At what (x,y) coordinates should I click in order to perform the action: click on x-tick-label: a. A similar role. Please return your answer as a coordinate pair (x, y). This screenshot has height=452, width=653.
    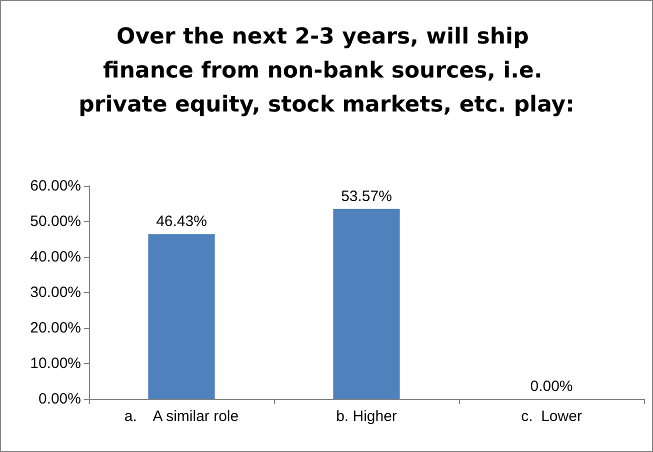
    Looking at the image, I should click on (181, 416).